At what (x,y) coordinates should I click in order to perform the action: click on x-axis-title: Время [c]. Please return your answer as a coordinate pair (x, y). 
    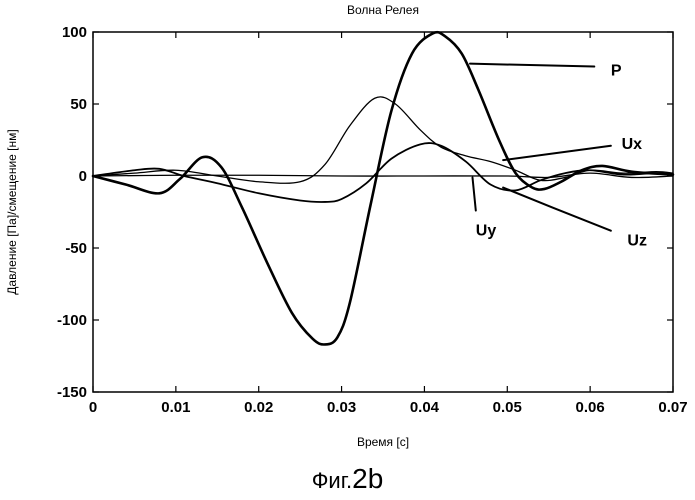
    Looking at the image, I should click on (383, 442).